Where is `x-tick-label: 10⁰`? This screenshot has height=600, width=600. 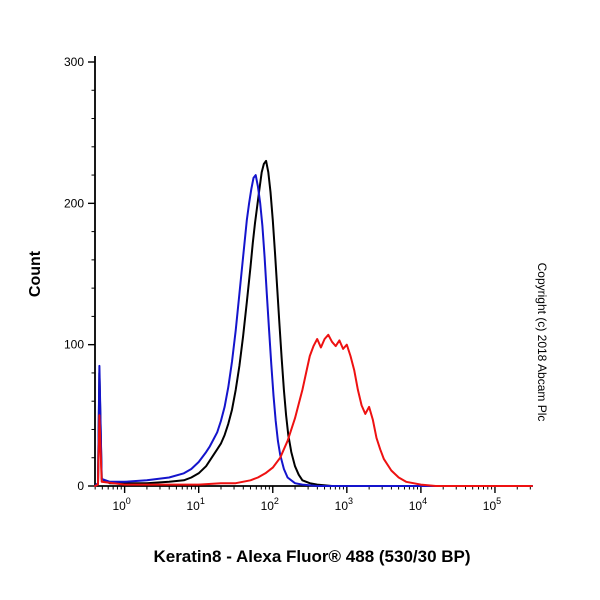
x-tick-label: 10⁰ is located at coordinates (121, 504).